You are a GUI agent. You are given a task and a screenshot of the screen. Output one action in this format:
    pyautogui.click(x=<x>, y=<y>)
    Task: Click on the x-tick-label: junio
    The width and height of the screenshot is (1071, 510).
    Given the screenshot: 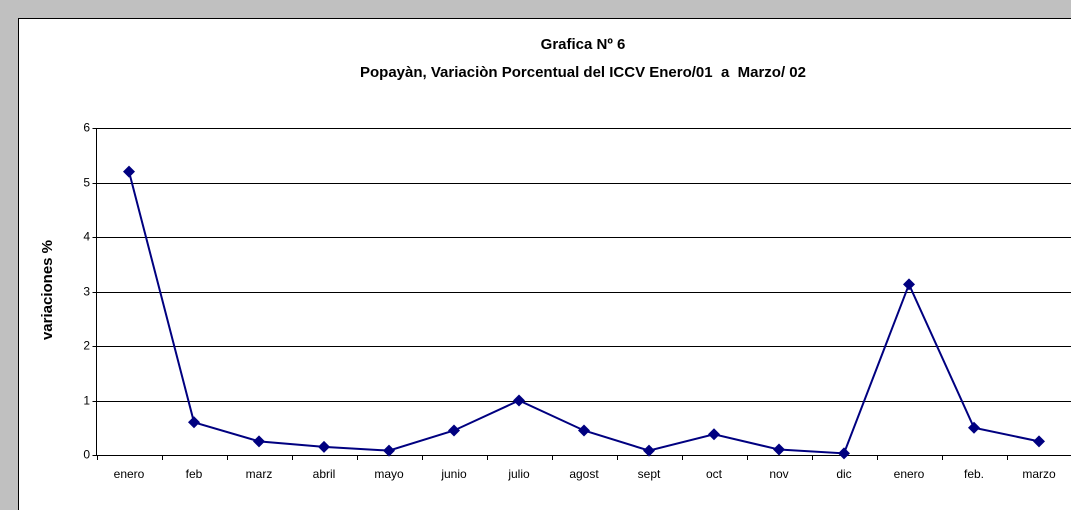 What is the action you would take?
    pyautogui.click(x=453, y=474)
    